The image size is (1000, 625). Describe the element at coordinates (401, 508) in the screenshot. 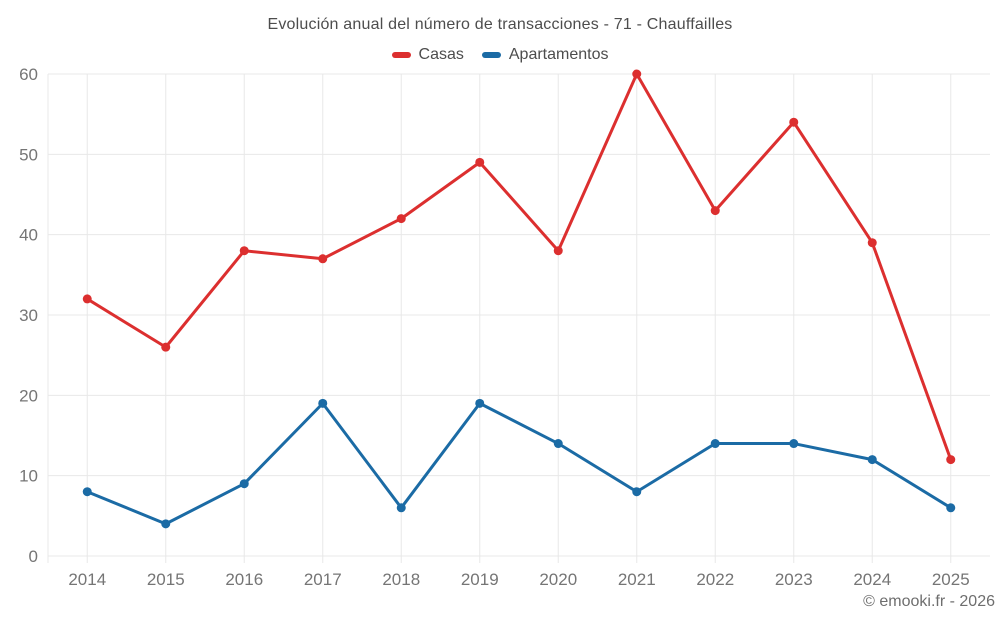

I see `data-point-apartamentos-2018` at that location.